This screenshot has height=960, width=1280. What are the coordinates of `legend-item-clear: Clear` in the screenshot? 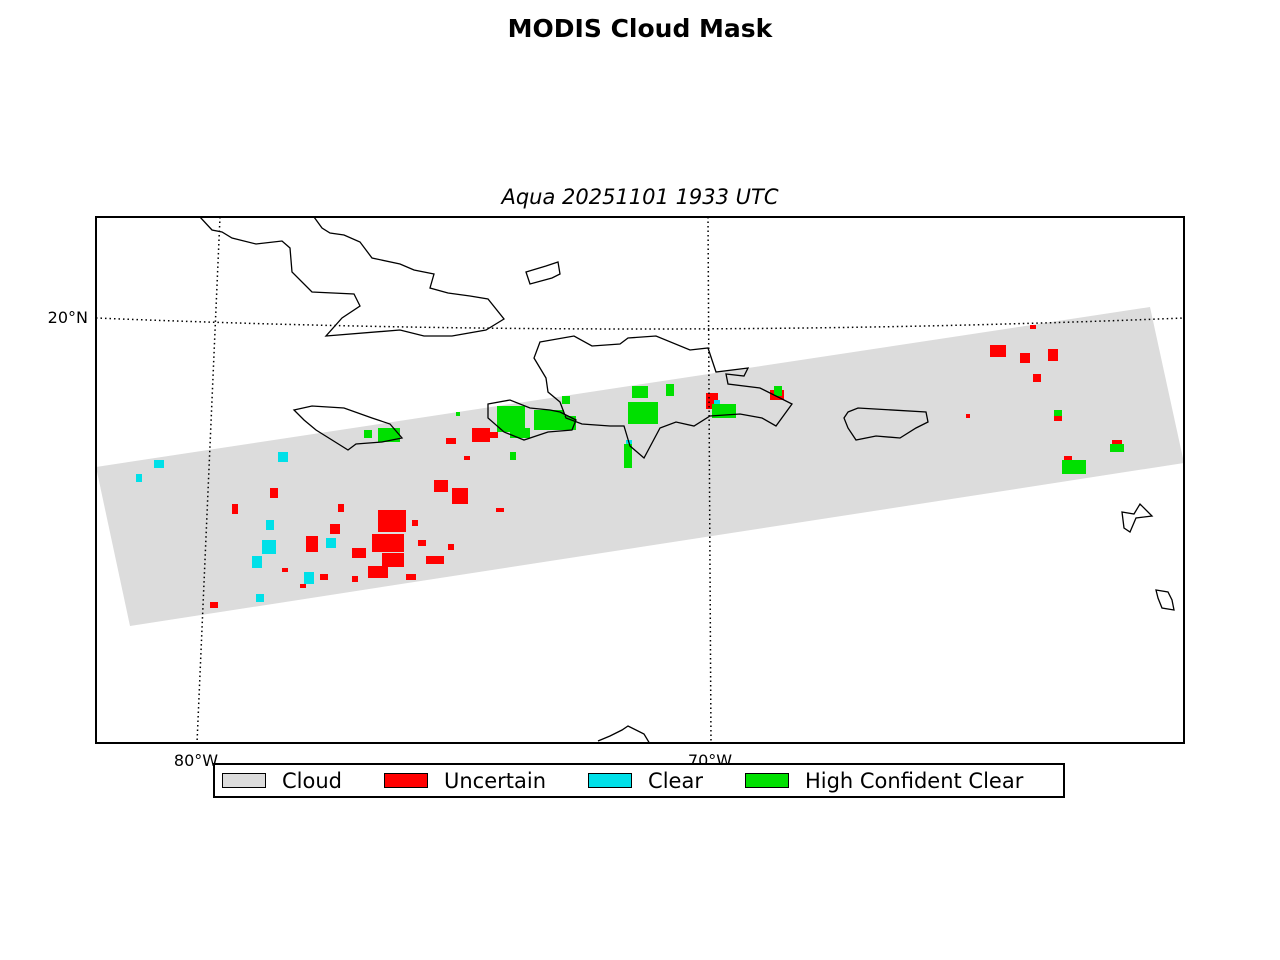 It's located at (645, 781).